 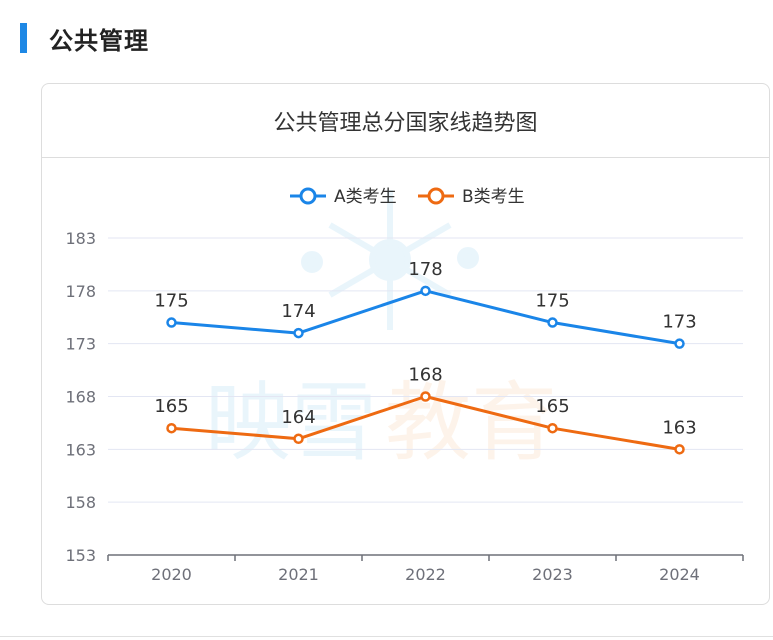 What do you see at coordinates (80, 449) in the screenshot?
I see `y-tick-label: 163` at bounding box center [80, 449].